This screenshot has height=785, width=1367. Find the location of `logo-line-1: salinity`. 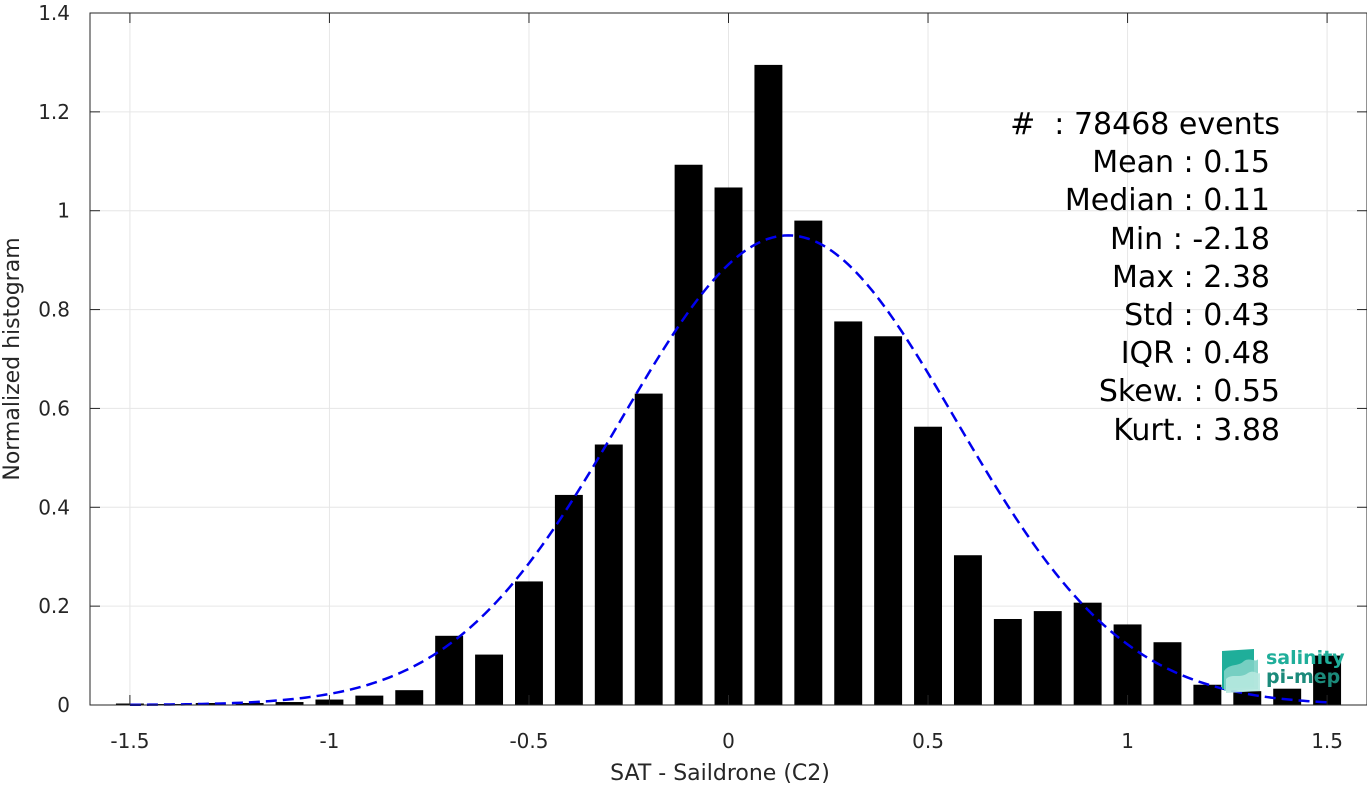

logo-line-1: salinity is located at coordinates (1305, 658).